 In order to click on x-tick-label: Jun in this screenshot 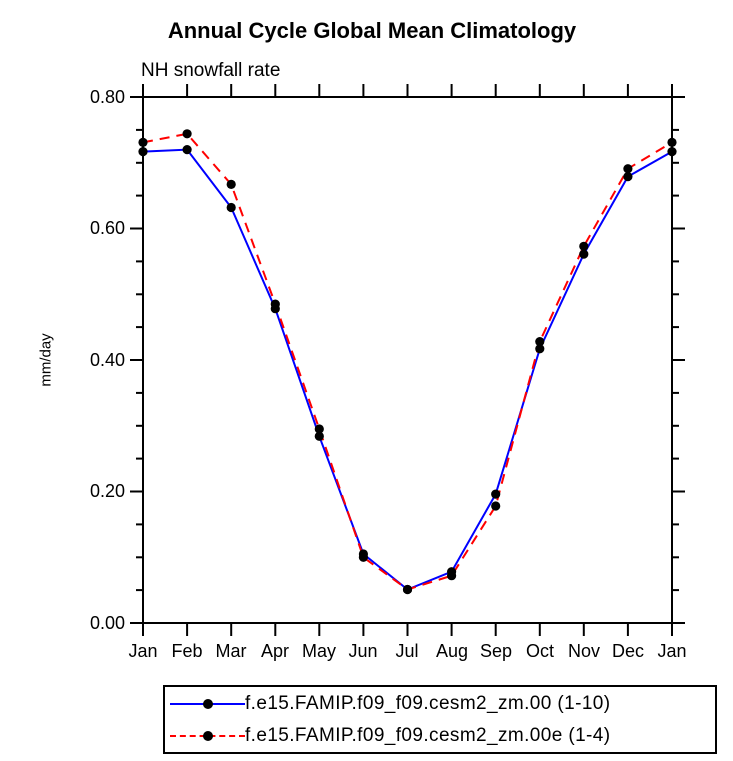, I will do `click(363, 651)`.